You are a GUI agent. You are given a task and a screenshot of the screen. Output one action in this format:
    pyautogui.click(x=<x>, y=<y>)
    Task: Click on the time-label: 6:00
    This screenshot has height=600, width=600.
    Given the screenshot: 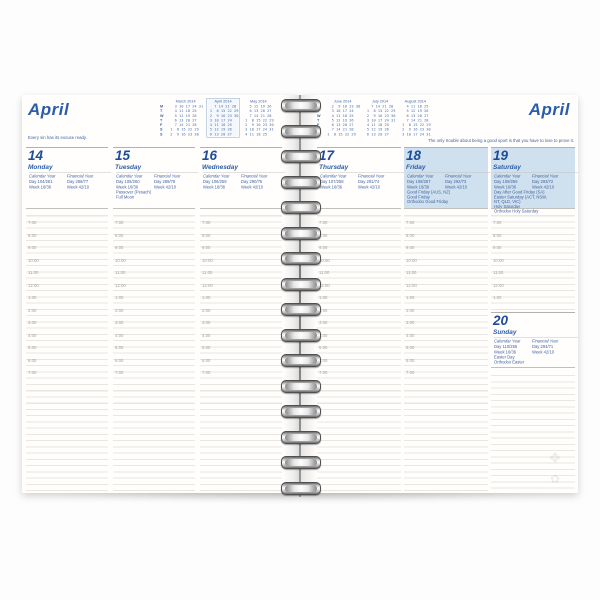 What is the action you would take?
    pyautogui.click(x=206, y=360)
    